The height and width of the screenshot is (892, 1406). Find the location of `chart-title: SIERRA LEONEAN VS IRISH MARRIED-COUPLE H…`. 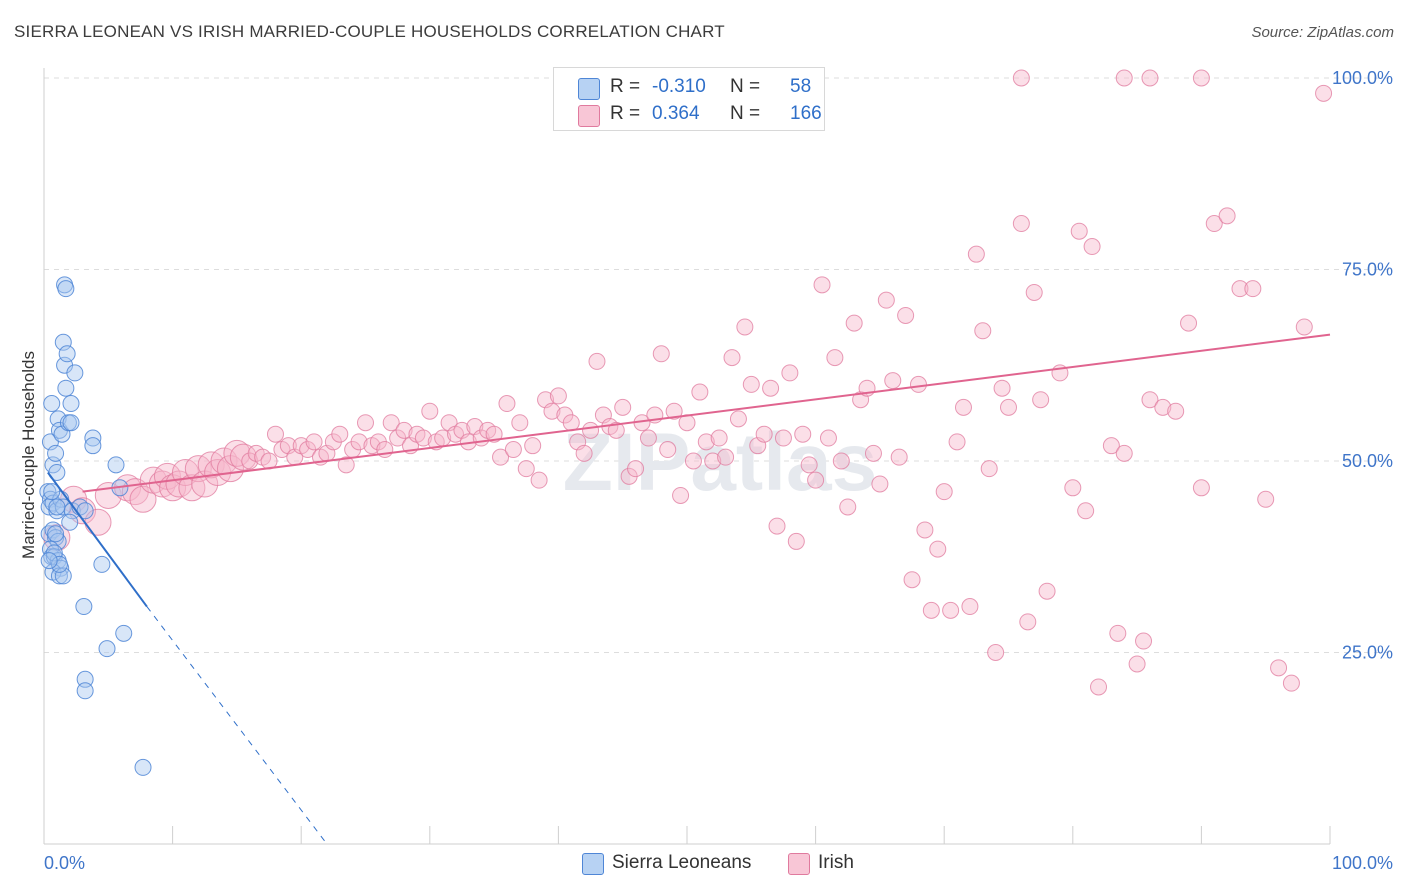

chart-title: SIERRA LEONEAN VS IRISH MARRIED-COUPLE H… is located at coordinates (369, 31).